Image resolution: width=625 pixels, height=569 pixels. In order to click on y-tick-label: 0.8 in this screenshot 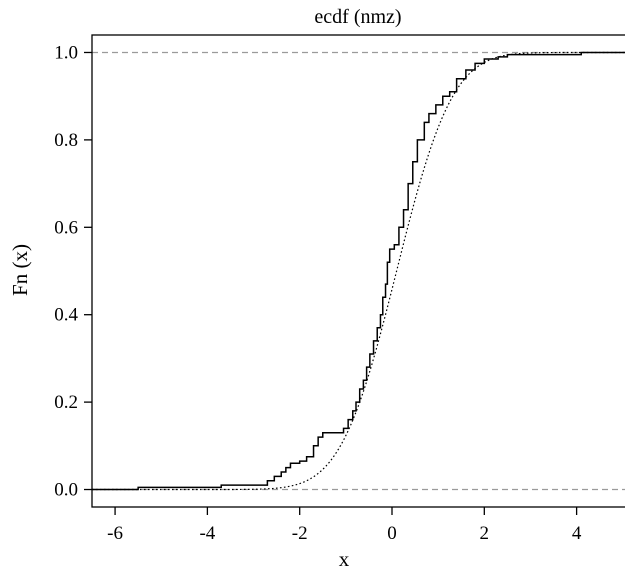, I will do `click(66, 140)`.